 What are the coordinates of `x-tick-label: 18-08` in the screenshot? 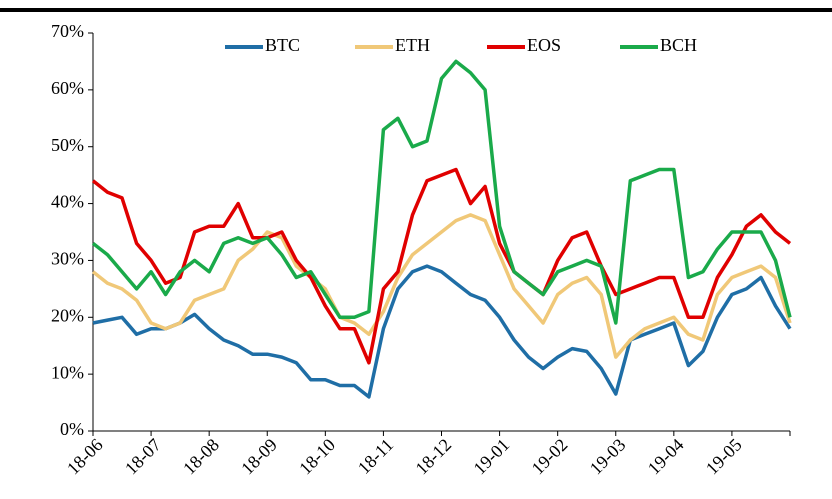 It's located at (201, 457).